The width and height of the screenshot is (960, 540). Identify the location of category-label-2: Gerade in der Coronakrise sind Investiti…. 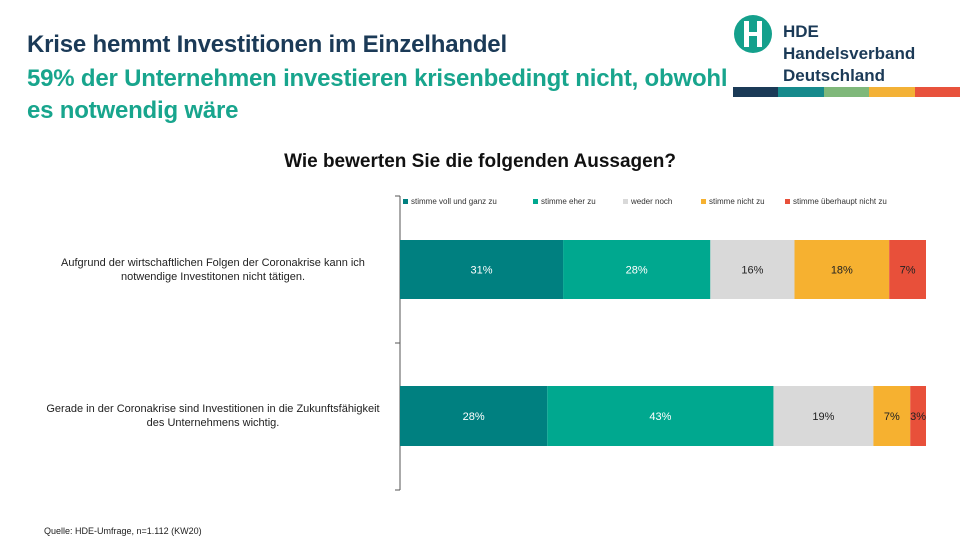
(213, 416).